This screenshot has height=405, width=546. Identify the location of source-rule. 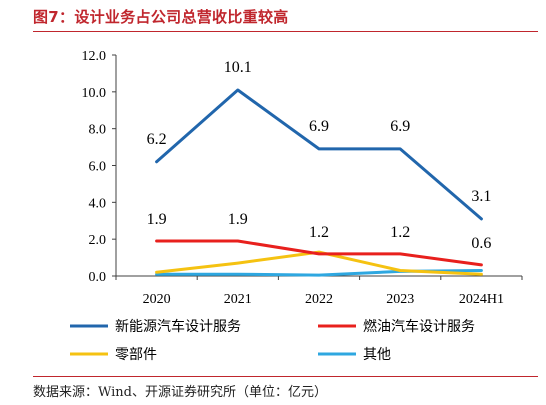
(285, 376).